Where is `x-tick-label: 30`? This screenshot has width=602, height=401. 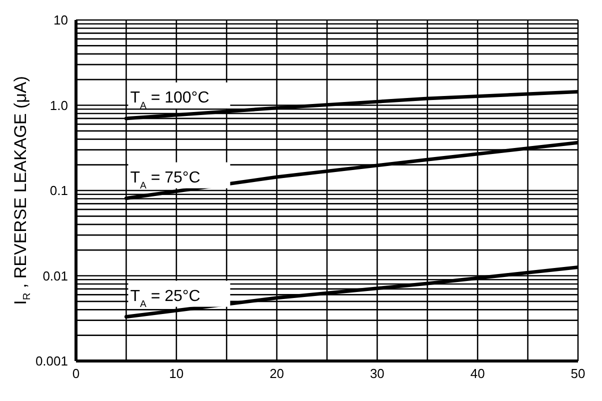
x-tick-label: 30 is located at coordinates (377, 374).